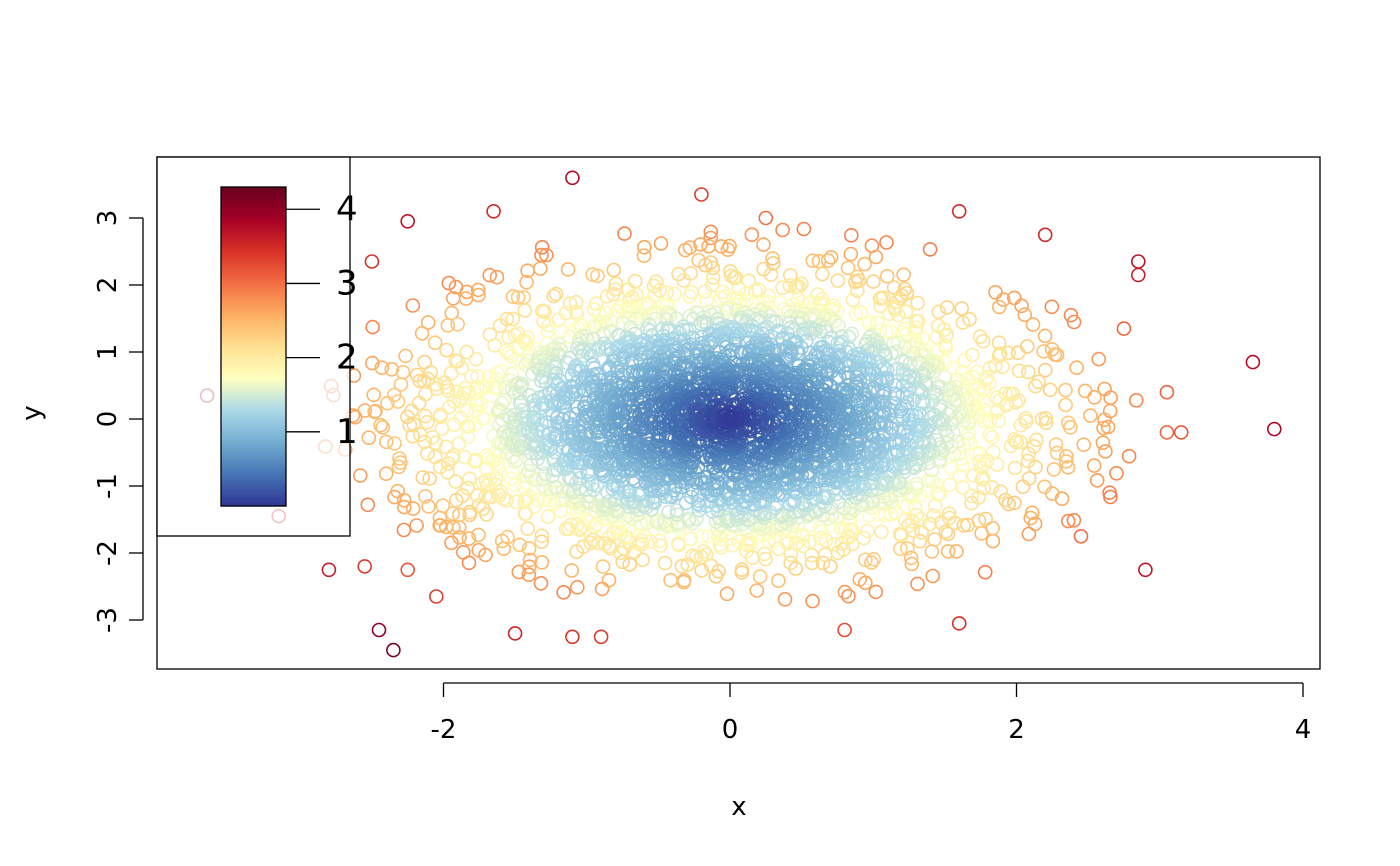  What do you see at coordinates (347, 283) in the screenshot?
I see `colorbar-tick-label: 3` at bounding box center [347, 283].